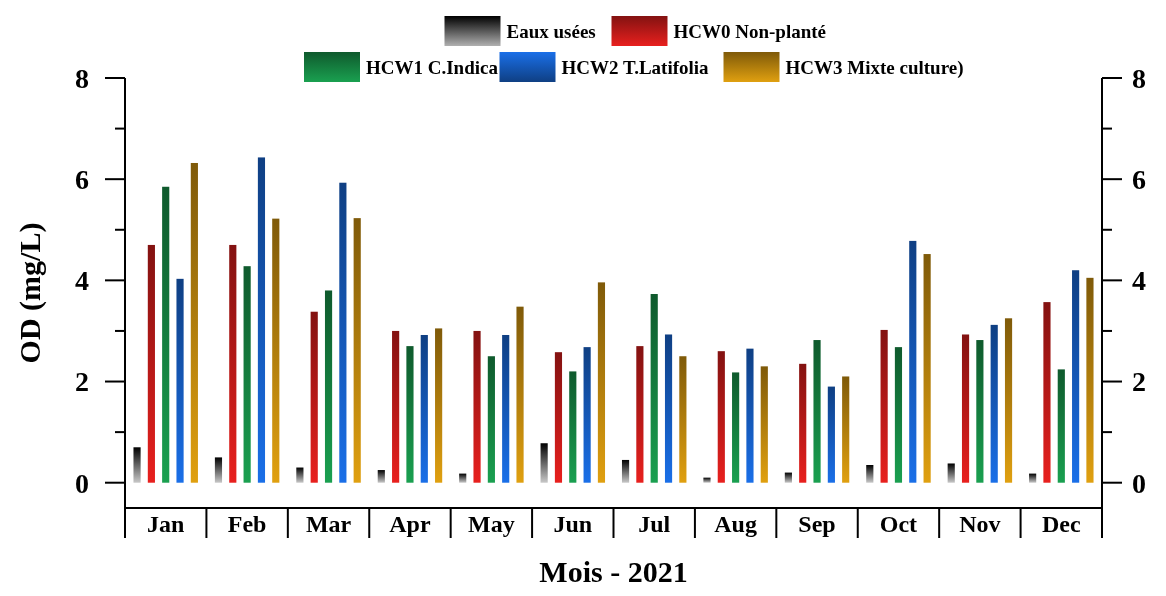 The image size is (1166, 596). I want to click on y-tick-label: 4, so click(82, 281).